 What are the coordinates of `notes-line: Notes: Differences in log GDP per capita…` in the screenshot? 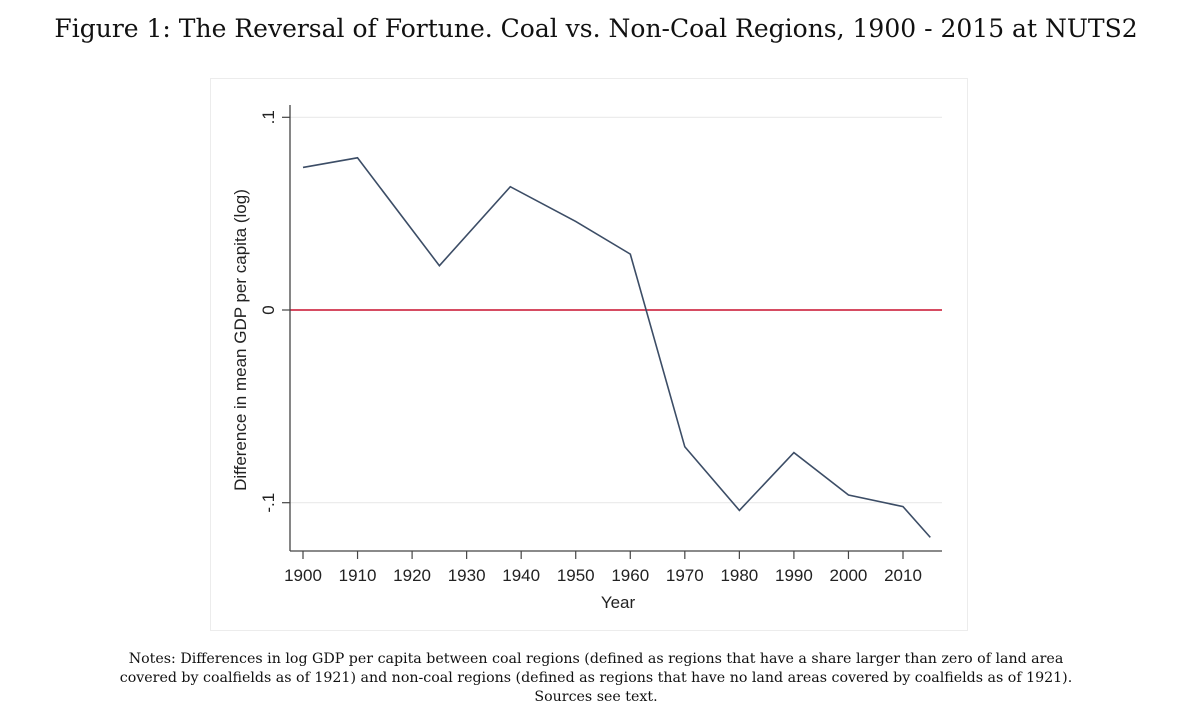 It's located at (596, 659).